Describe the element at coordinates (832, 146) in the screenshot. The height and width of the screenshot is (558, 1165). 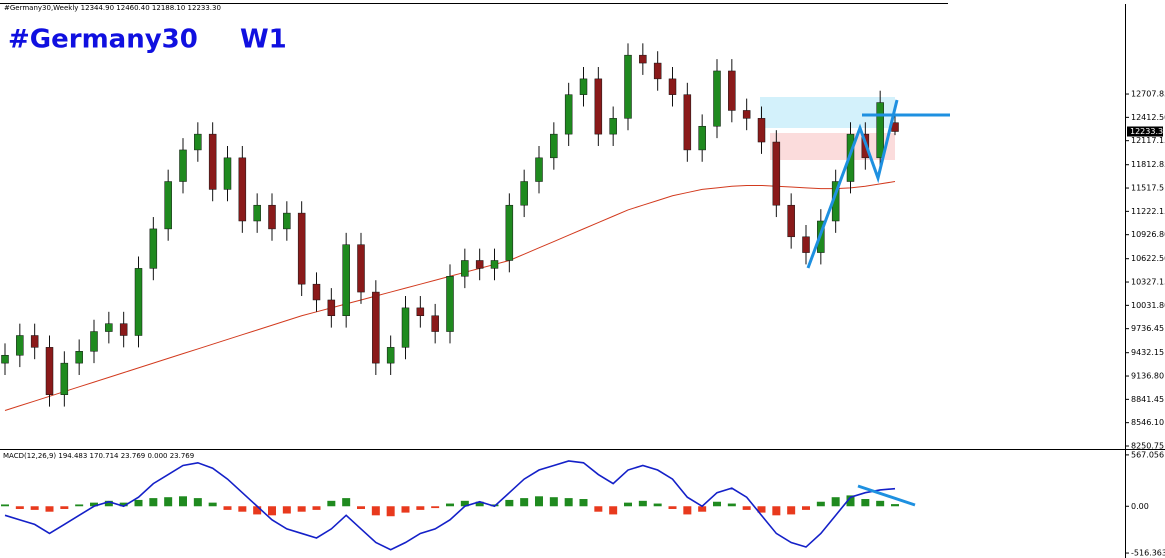
I see `demand-zone` at that location.